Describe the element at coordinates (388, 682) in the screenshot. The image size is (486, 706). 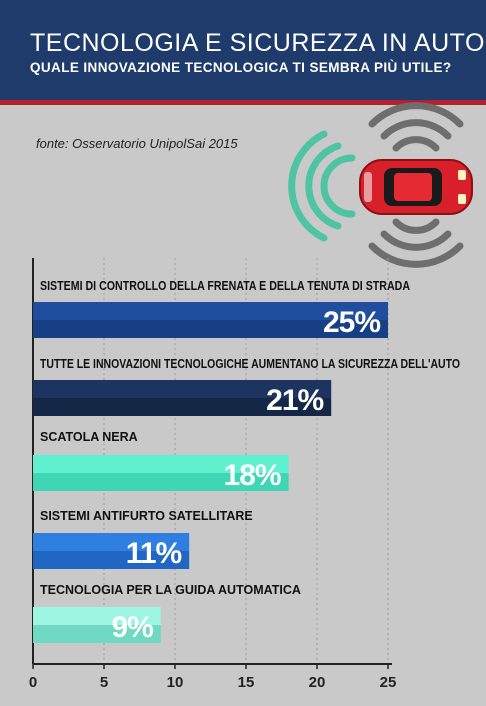
I see `x-tick-label: 25` at that location.